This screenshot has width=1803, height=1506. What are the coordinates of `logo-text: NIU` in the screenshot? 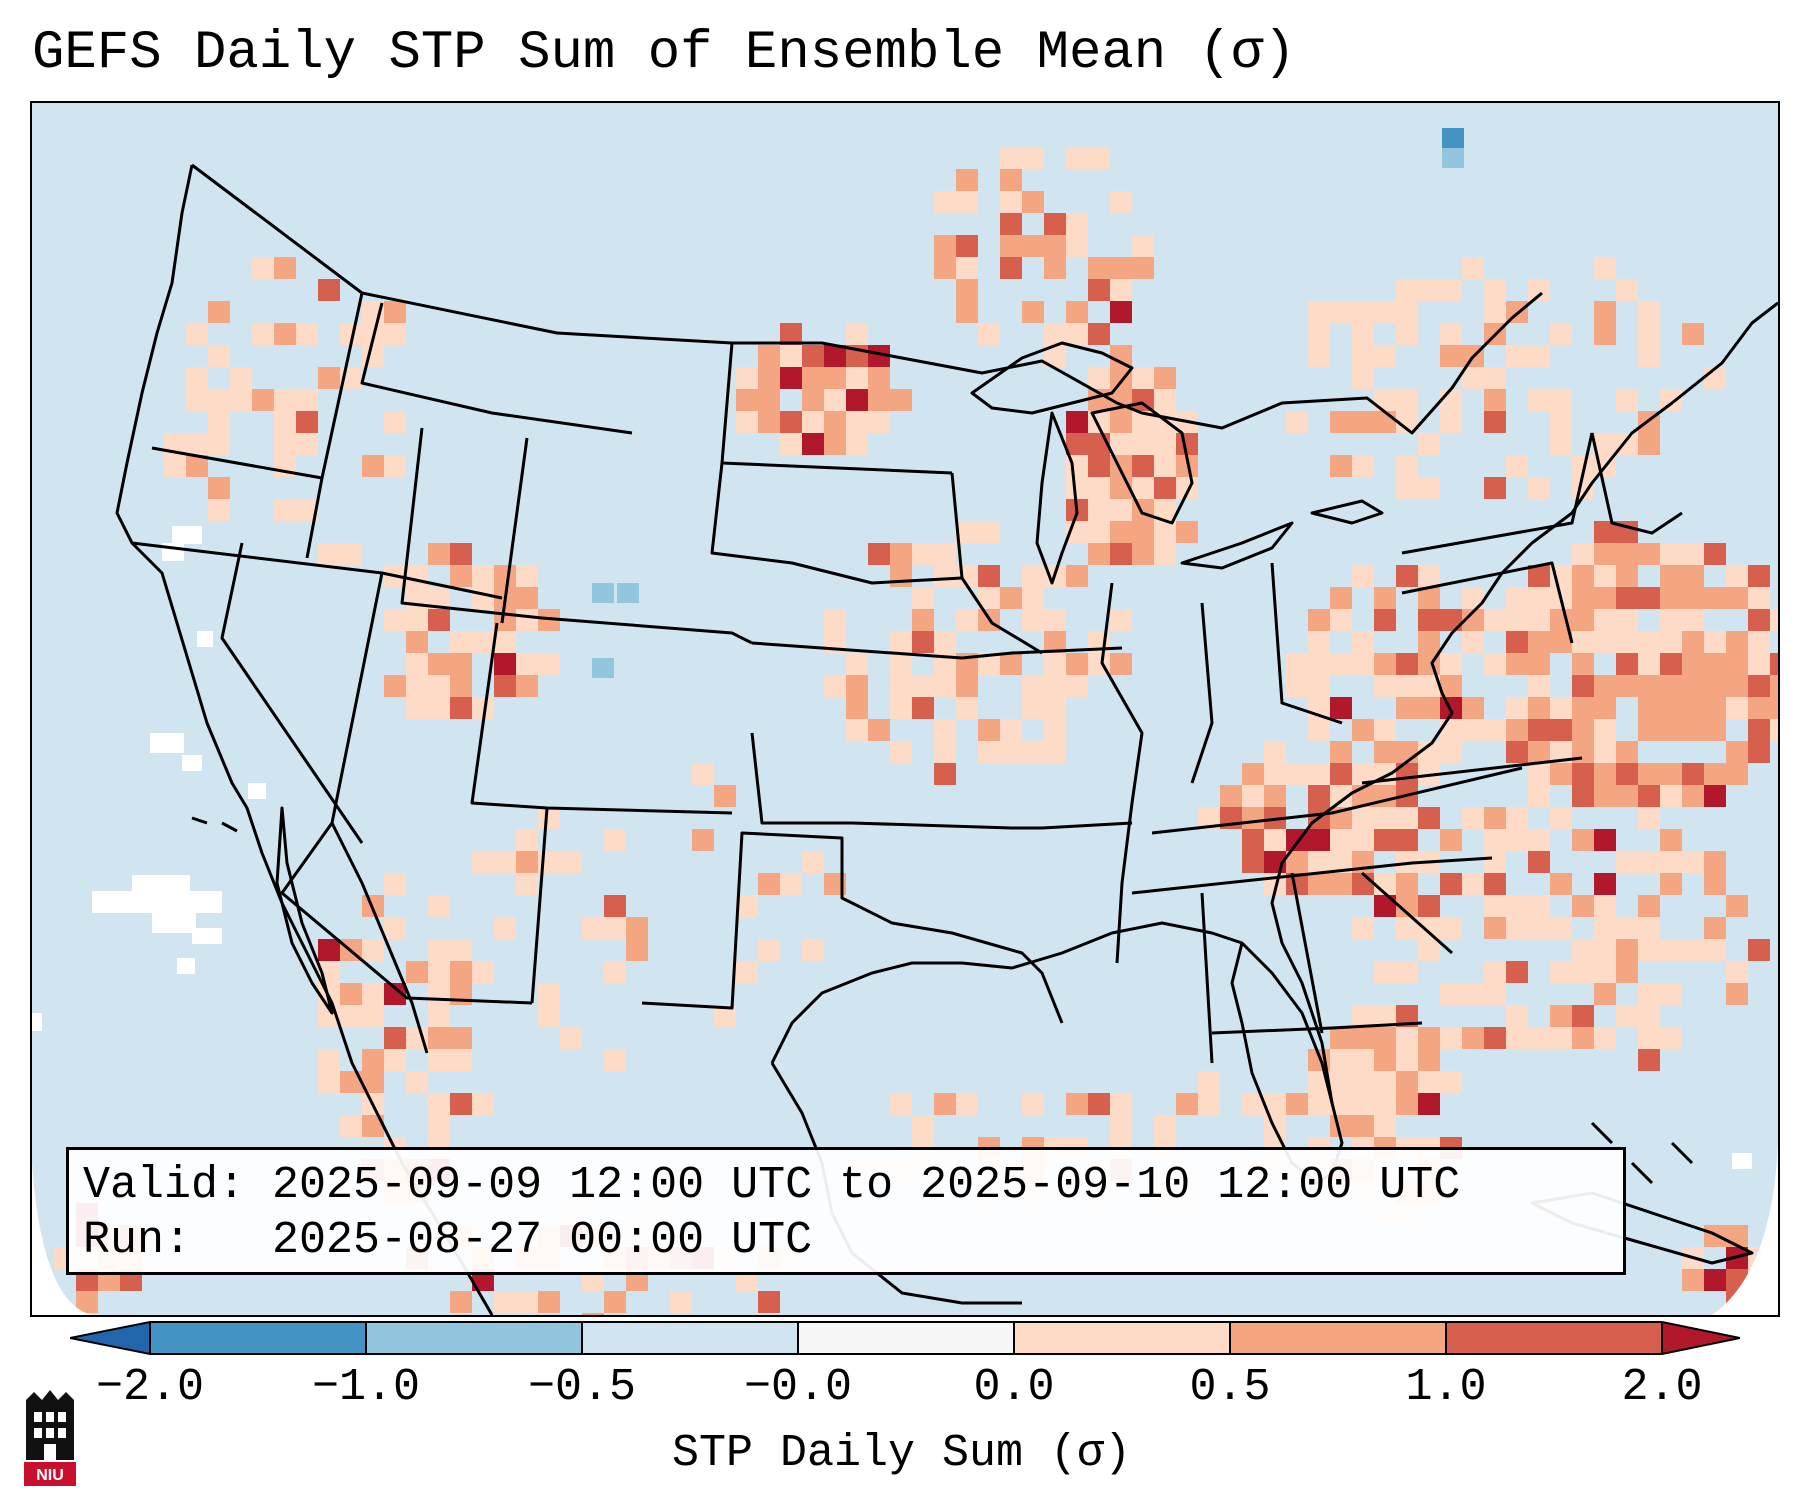 It's located at (50, 1475).